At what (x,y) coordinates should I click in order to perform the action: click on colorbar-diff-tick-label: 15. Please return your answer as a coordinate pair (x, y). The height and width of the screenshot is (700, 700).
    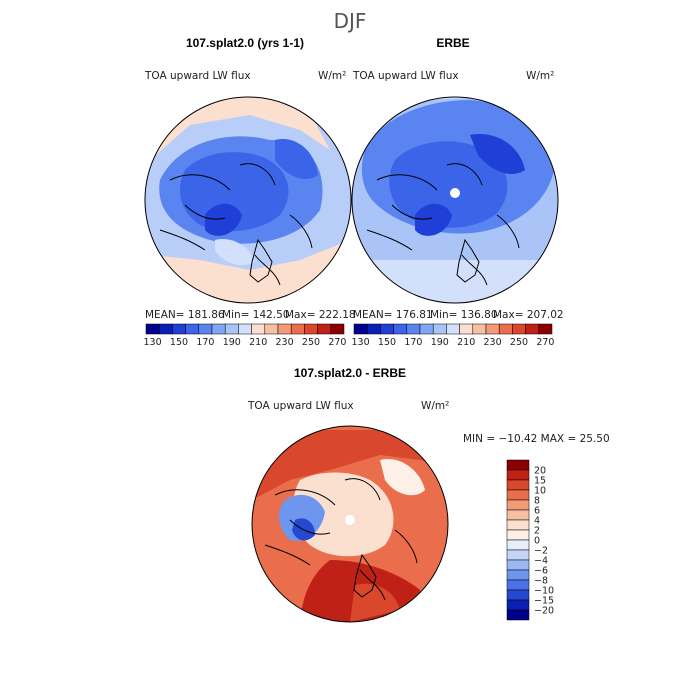
    Looking at the image, I should click on (540, 481).